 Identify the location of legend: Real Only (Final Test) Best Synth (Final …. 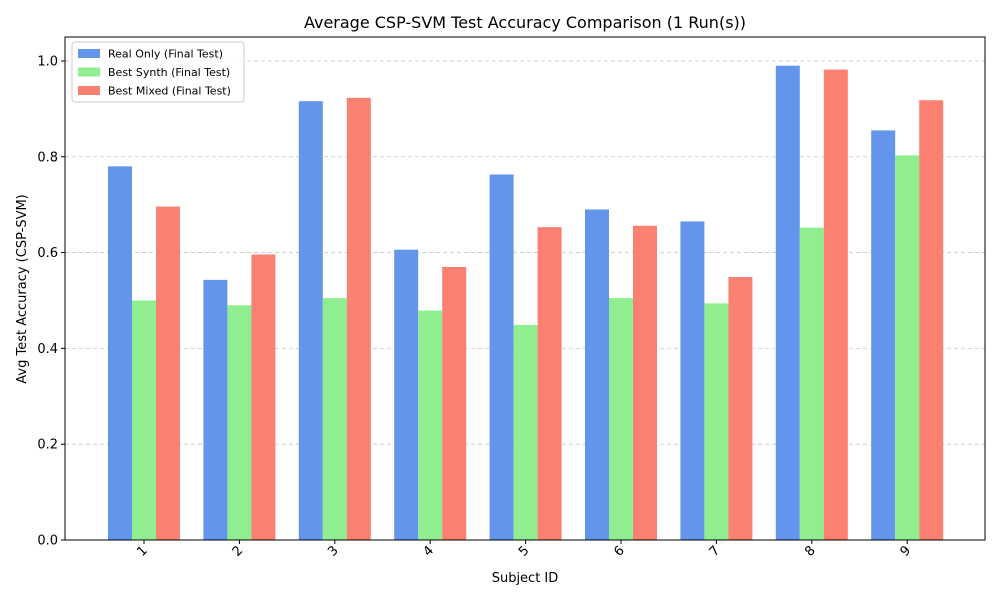
(158, 72).